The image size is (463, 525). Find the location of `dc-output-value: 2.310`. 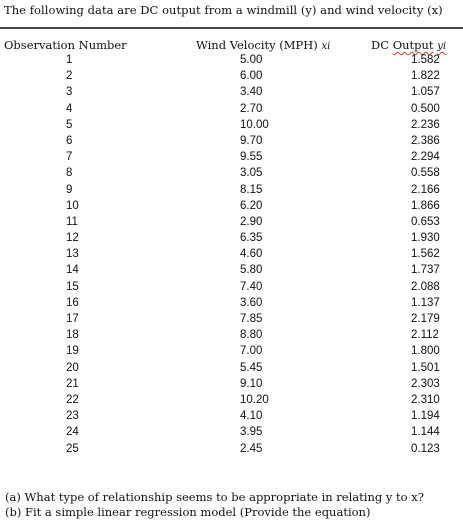

dc-output-value: 2.310 is located at coordinates (425, 399).